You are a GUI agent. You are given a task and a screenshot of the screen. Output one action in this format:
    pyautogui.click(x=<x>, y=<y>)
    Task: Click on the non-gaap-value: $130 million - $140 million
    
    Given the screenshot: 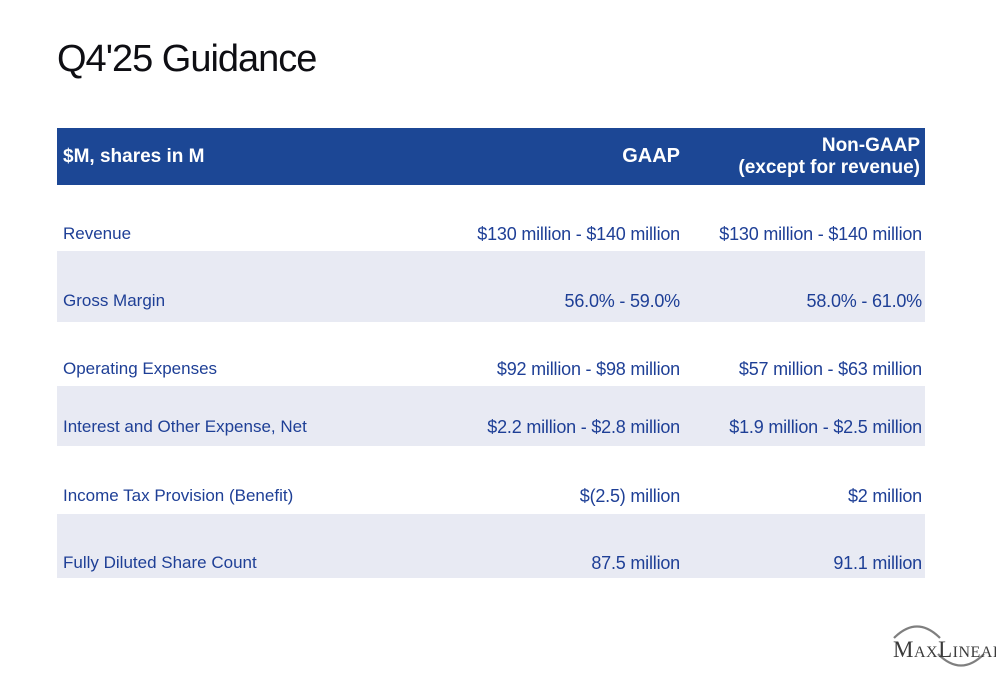 What is the action you would take?
    pyautogui.click(x=820, y=234)
    